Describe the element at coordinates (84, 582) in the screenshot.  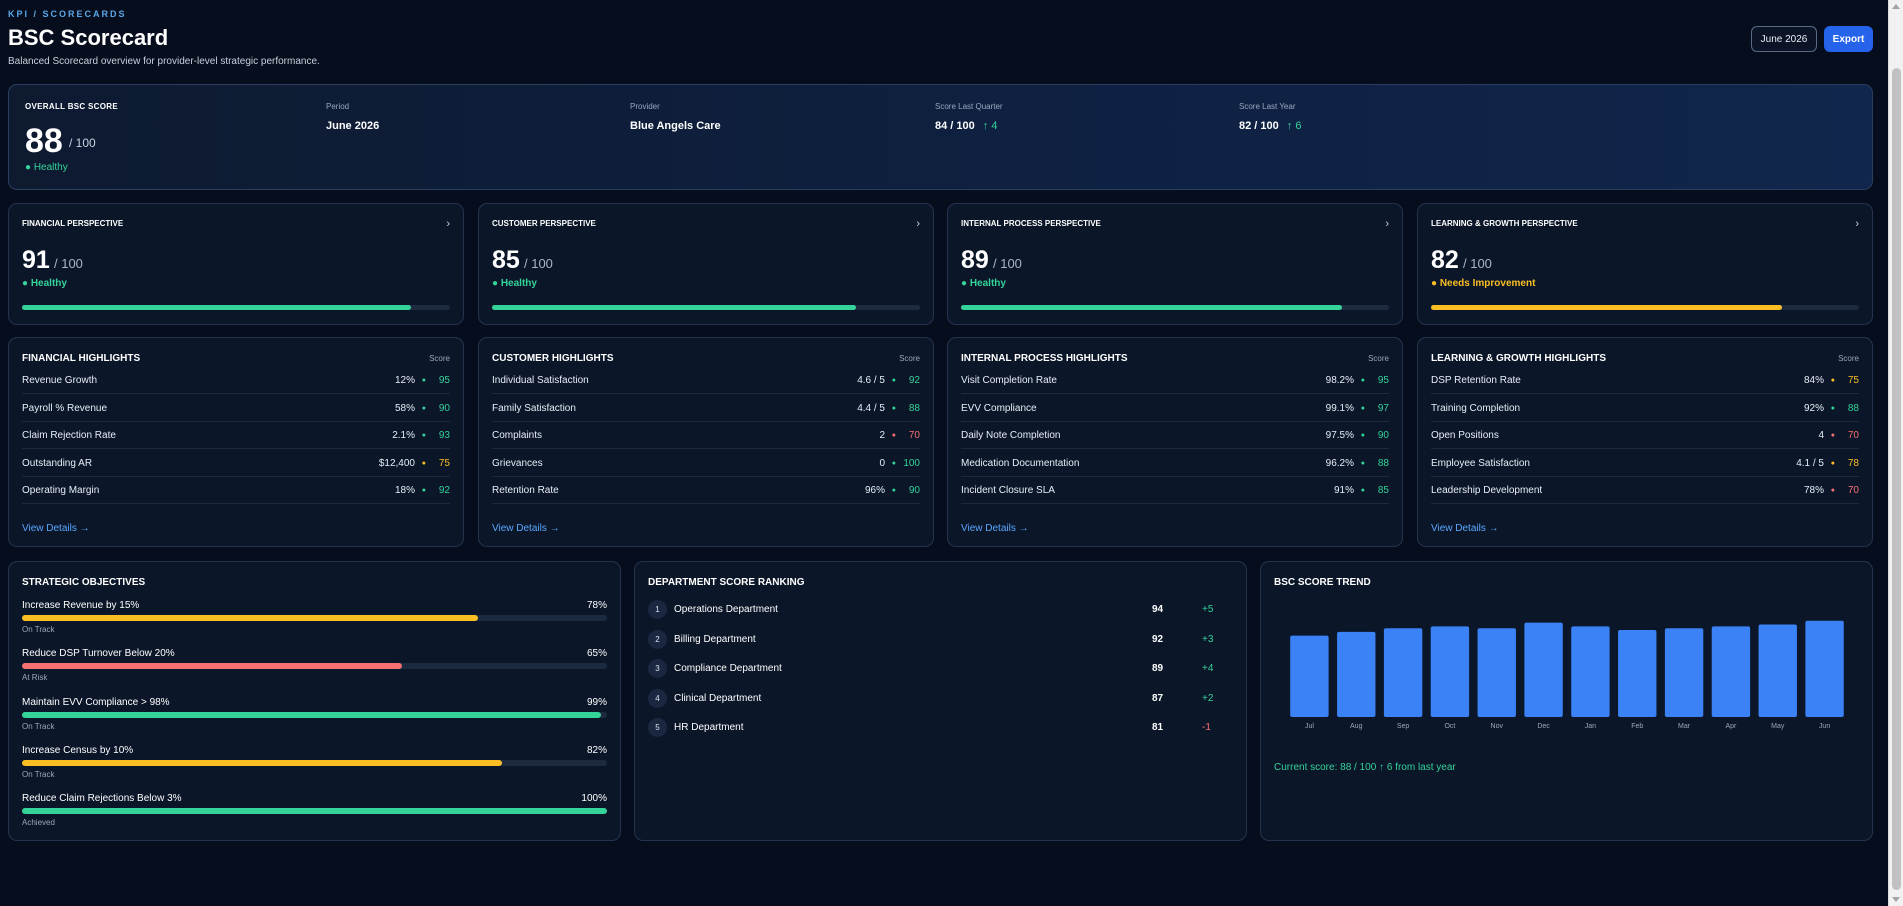
I see `strategic-objectives-title: STRATEGIC OBJECTIVES` at that location.